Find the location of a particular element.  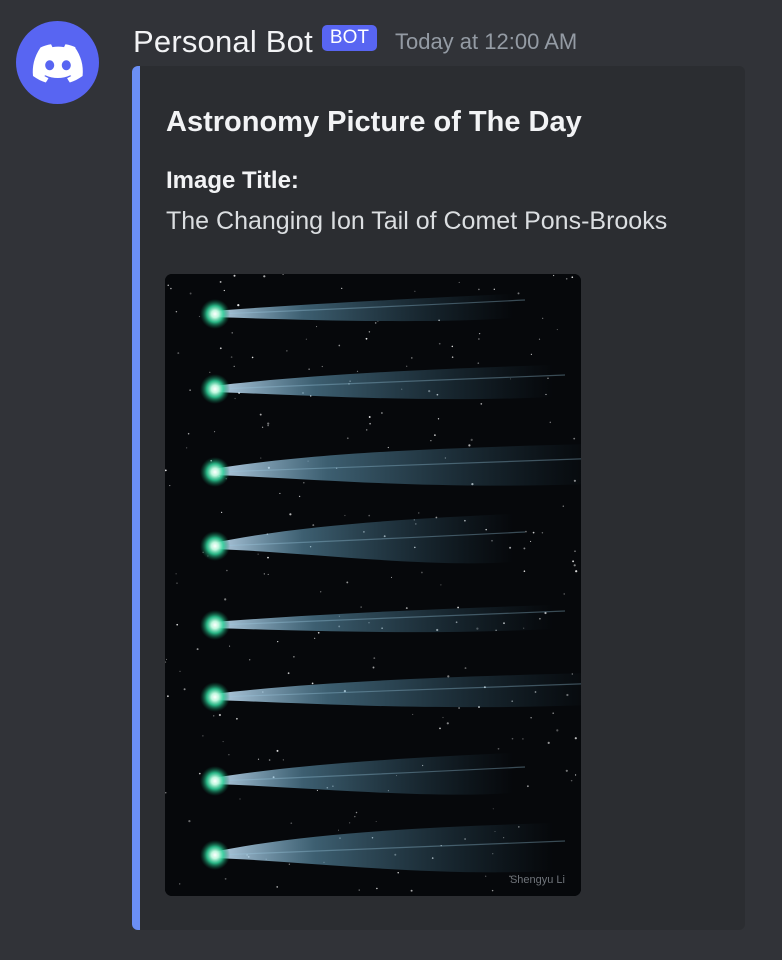

message-header: Personal Bot BOT Today at 12:00 AM is located at coordinates (355, 42).